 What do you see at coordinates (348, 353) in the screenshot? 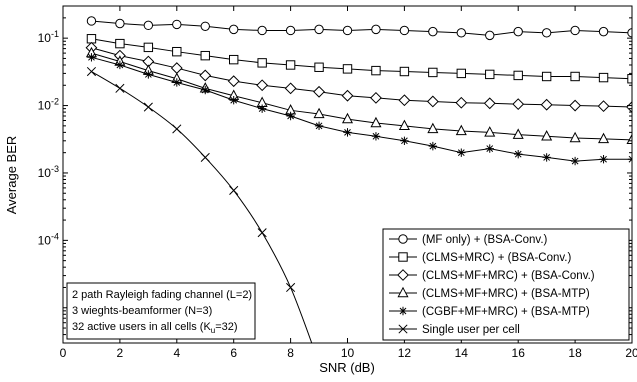
I see `x-tick-label: 10` at bounding box center [348, 353].